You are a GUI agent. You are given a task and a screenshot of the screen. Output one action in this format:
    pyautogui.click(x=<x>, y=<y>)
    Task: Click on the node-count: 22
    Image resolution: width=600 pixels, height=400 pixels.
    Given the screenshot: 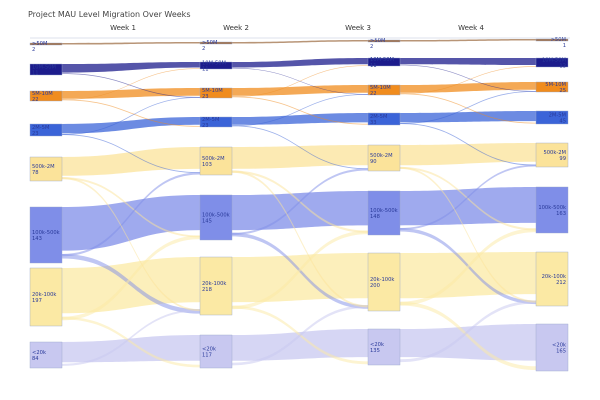 What is the action you would take?
    pyautogui.click(x=35, y=100)
    